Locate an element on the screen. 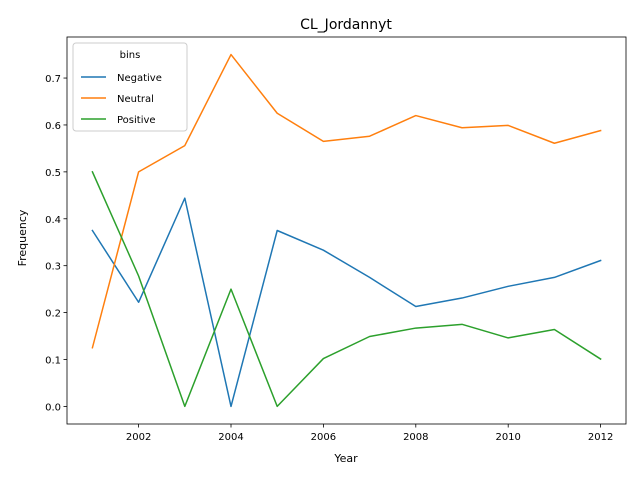  x-tick-label: 2008 is located at coordinates (415, 437).